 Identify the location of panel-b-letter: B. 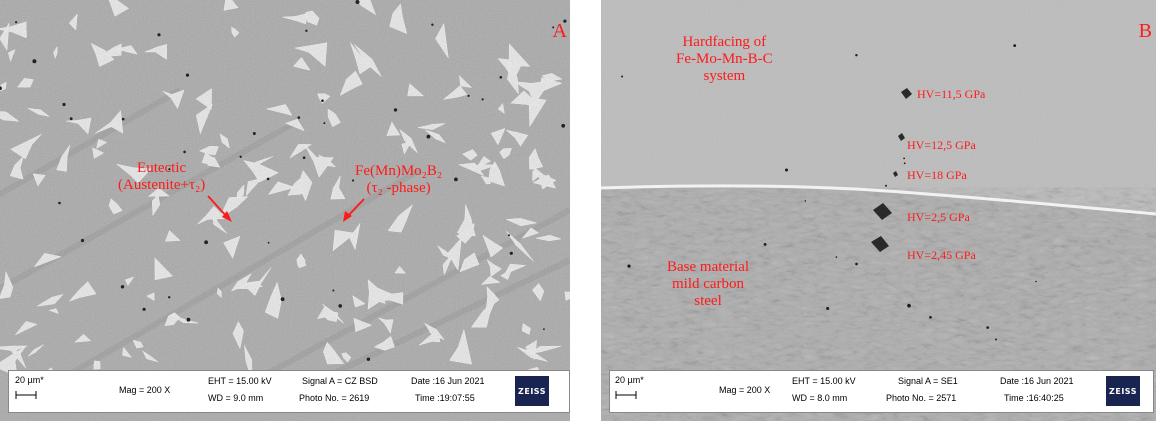
(1145, 31).